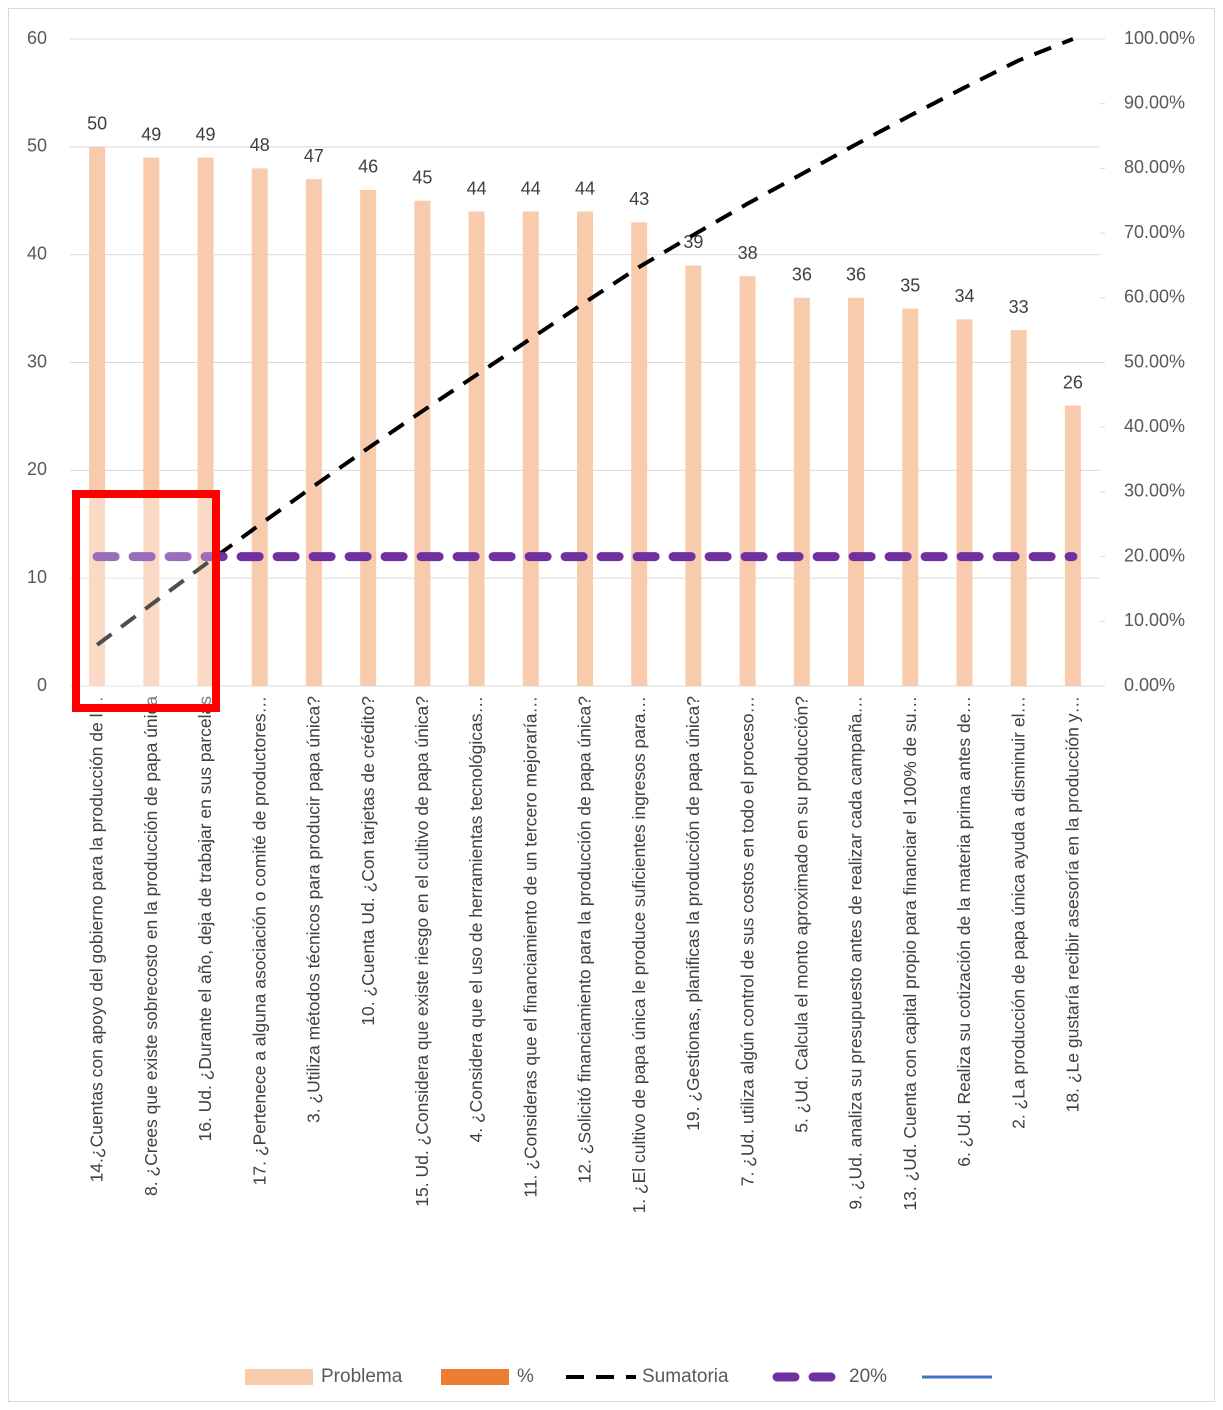 This screenshot has width=1223, height=1410. I want to click on y-tick-label: 50, so click(37, 146).